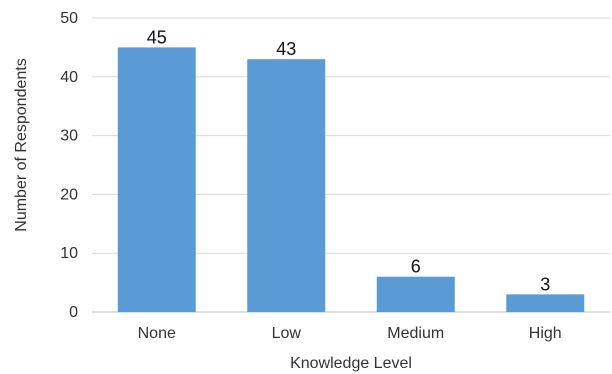 The image size is (612, 374). What do you see at coordinates (157, 333) in the screenshot?
I see `x-tick-label-none: None` at bounding box center [157, 333].